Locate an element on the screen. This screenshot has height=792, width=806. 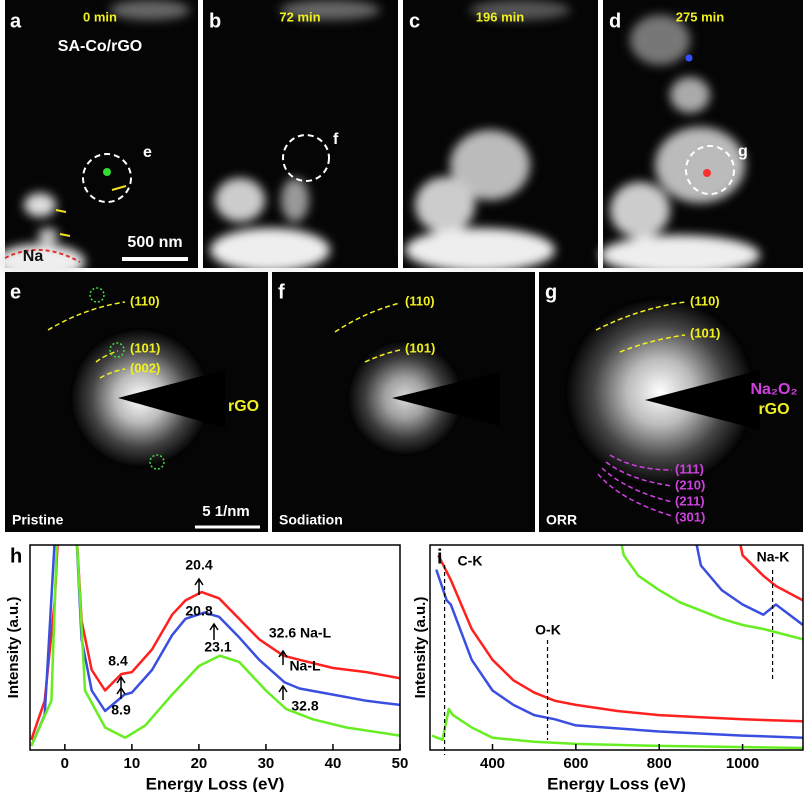
panel-letter: d is located at coordinates (615, 21).